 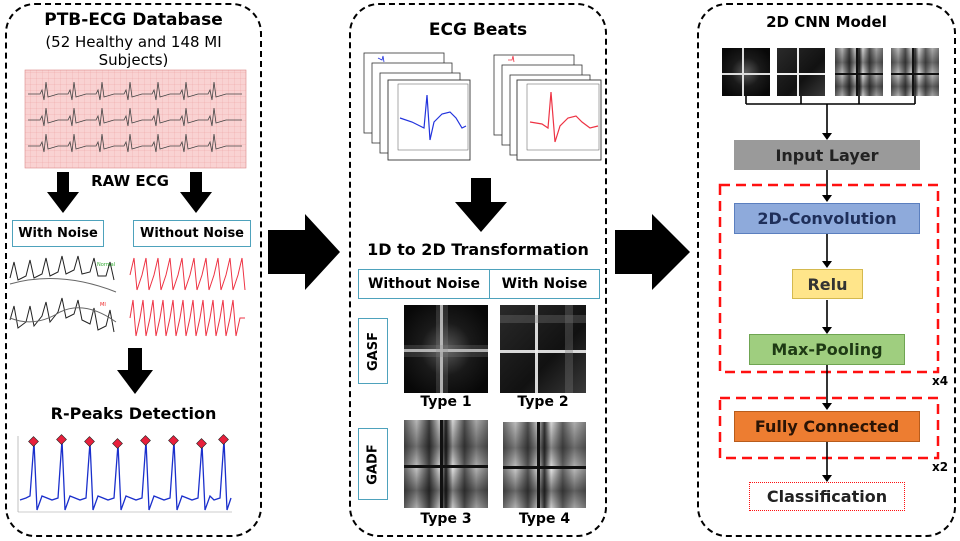 I want to click on gasf-image-type2, so click(x=543, y=349).